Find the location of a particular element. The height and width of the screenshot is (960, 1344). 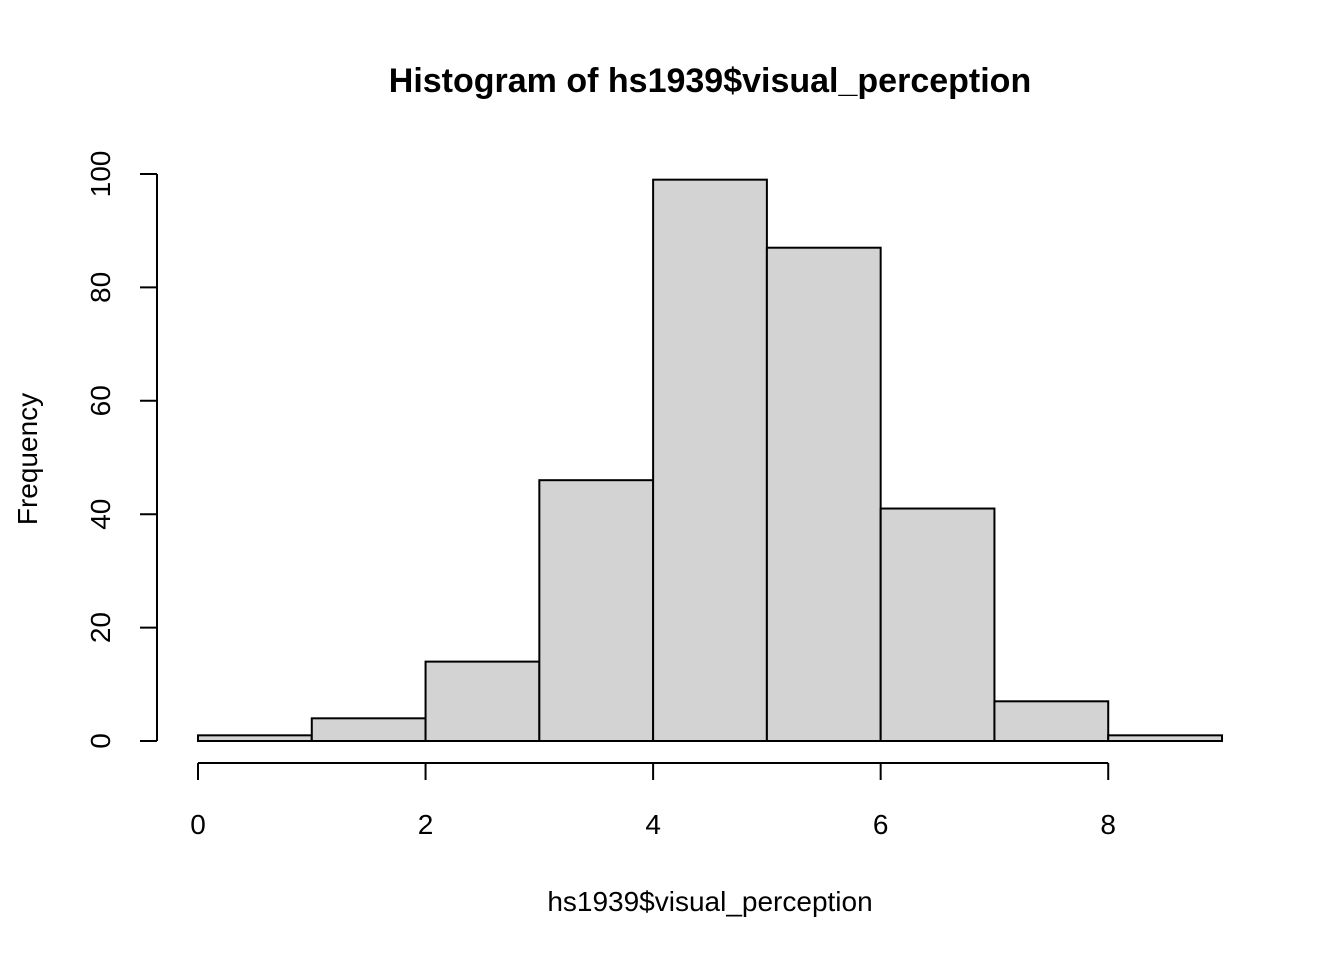

chart-title: Histogram of hs1939$visual_perception is located at coordinates (710, 81).